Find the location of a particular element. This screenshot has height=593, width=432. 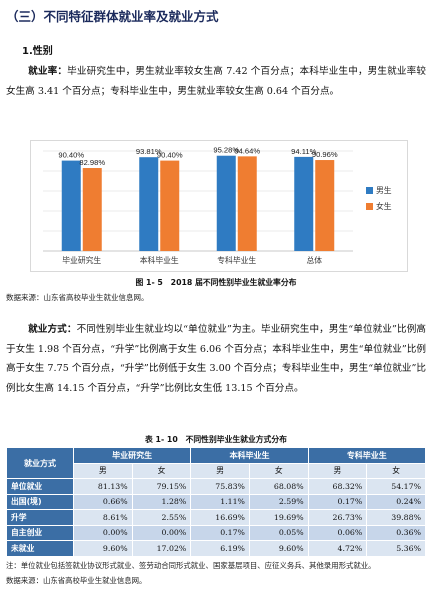

para-lead: 就业率： is located at coordinates (48, 71).